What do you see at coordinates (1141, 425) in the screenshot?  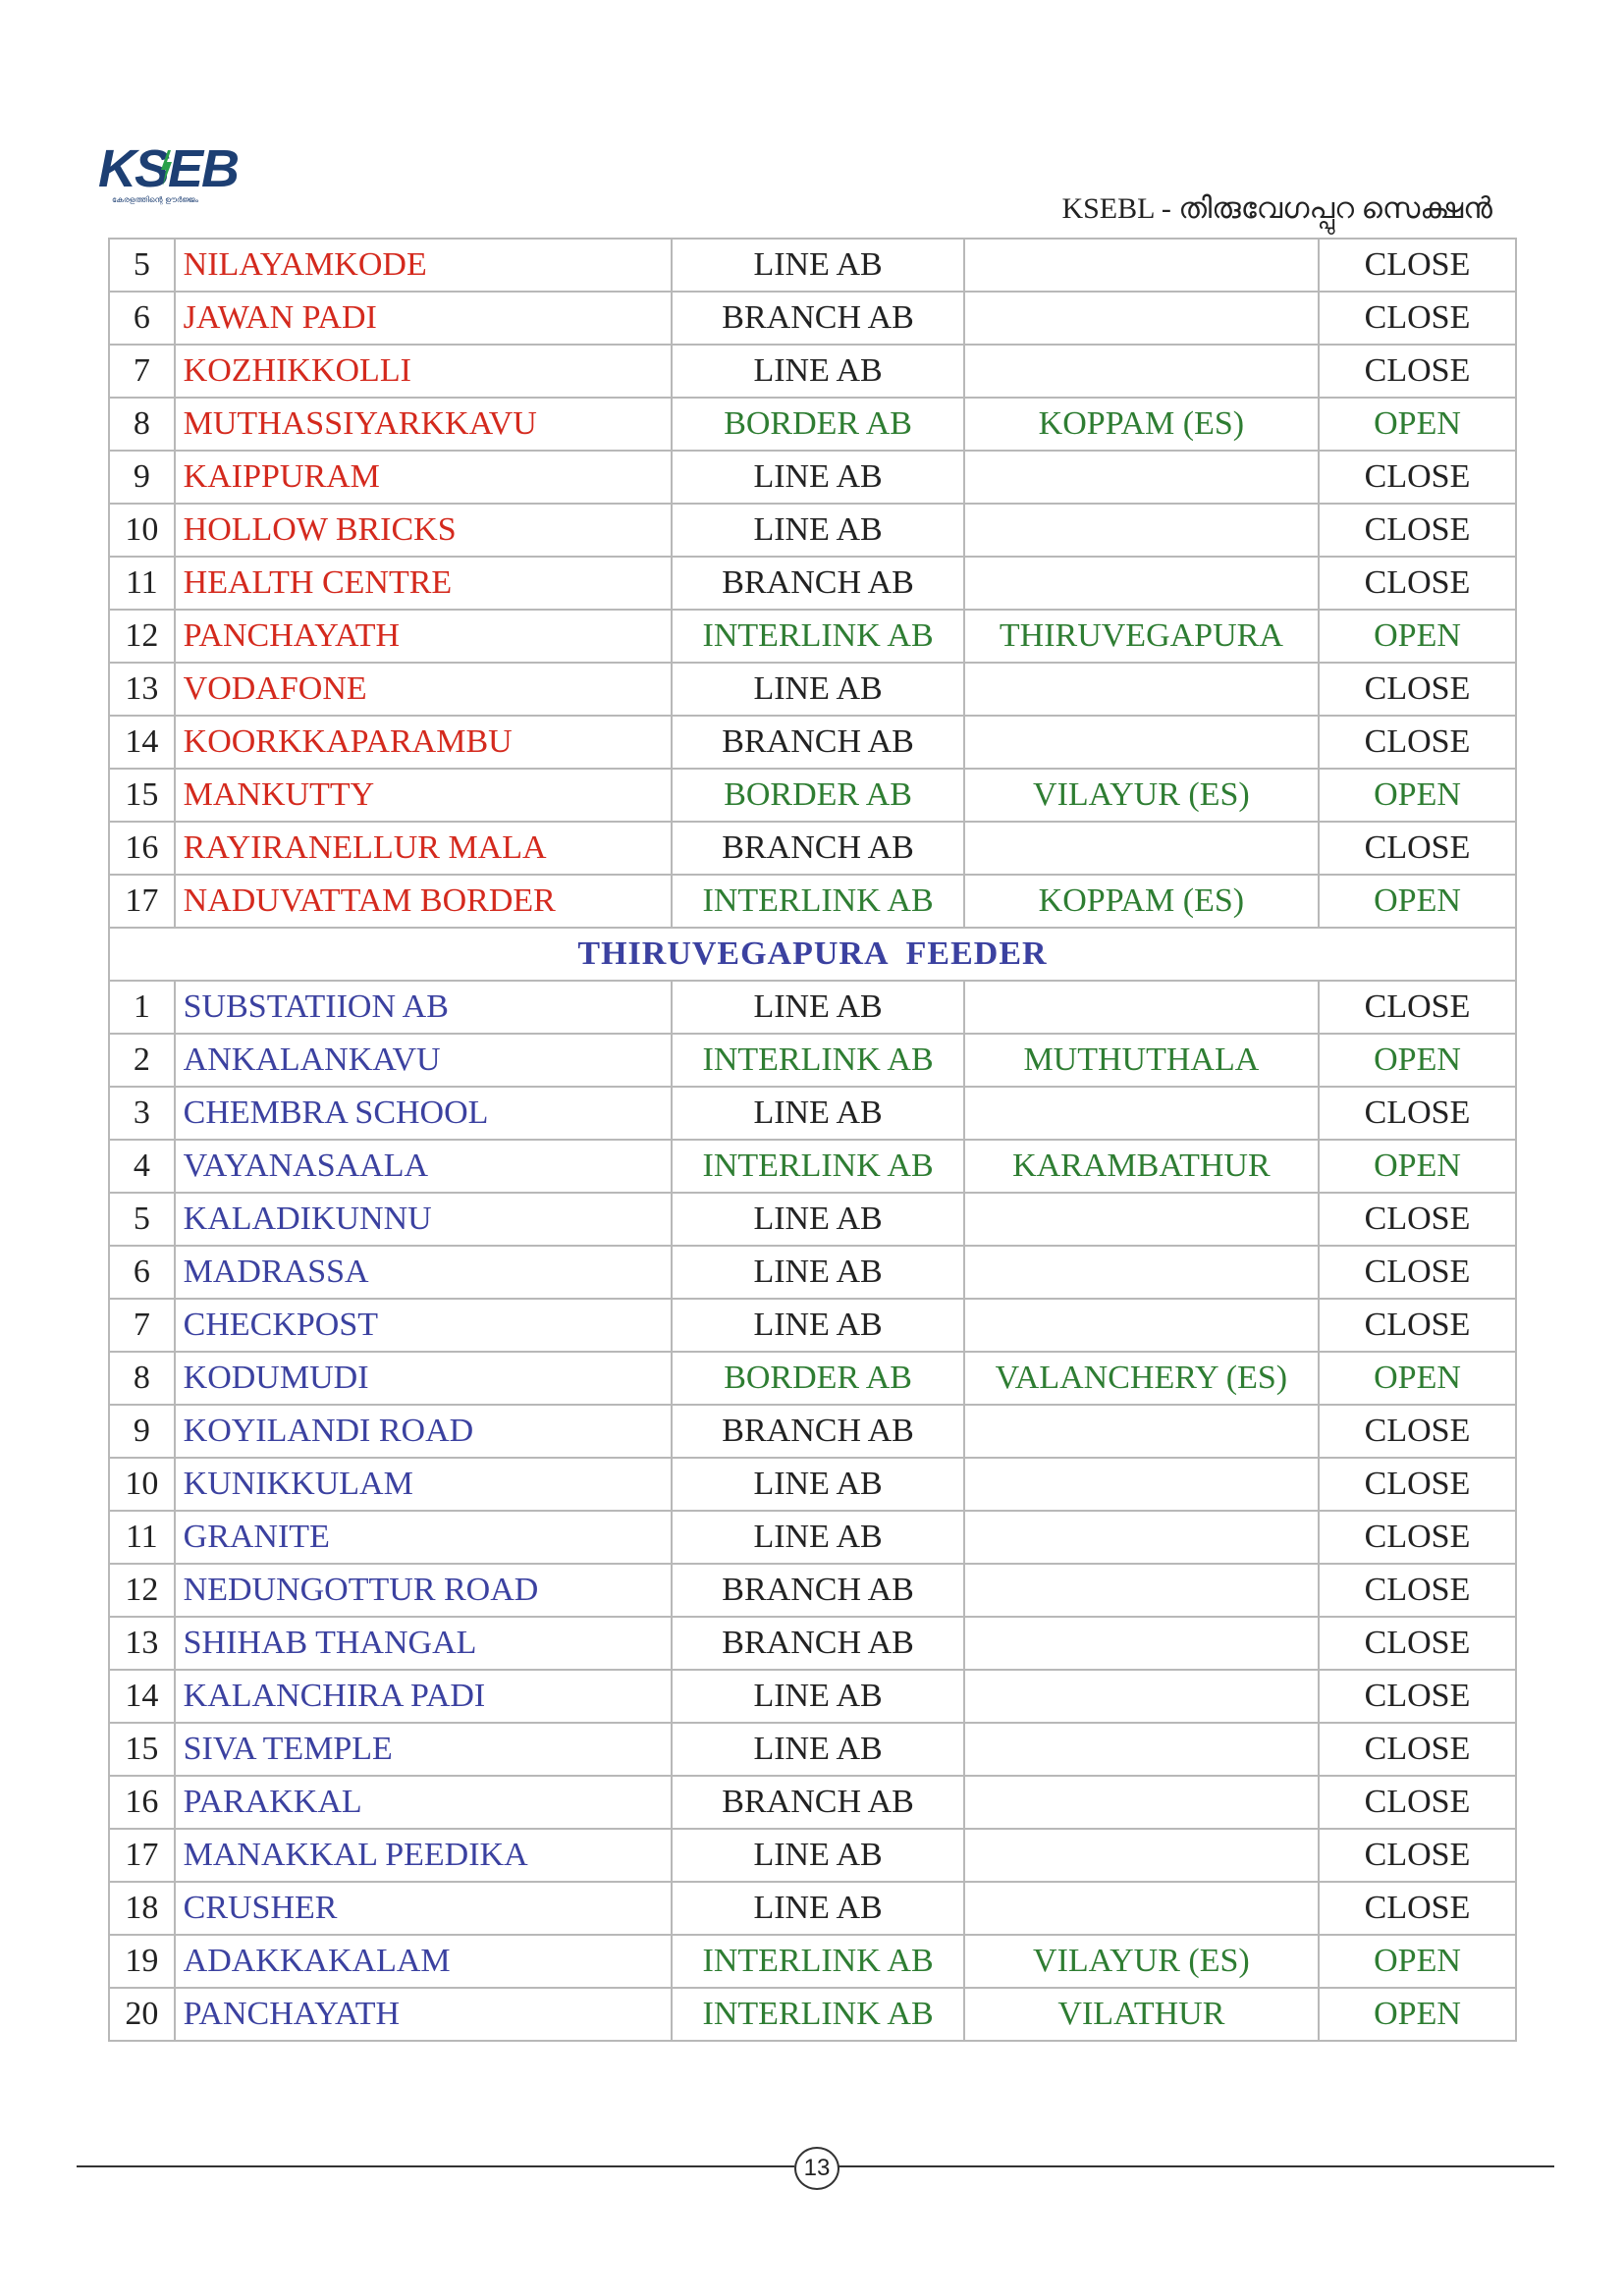 I see `connected-section: KOPPAM (ES)` at bounding box center [1141, 425].